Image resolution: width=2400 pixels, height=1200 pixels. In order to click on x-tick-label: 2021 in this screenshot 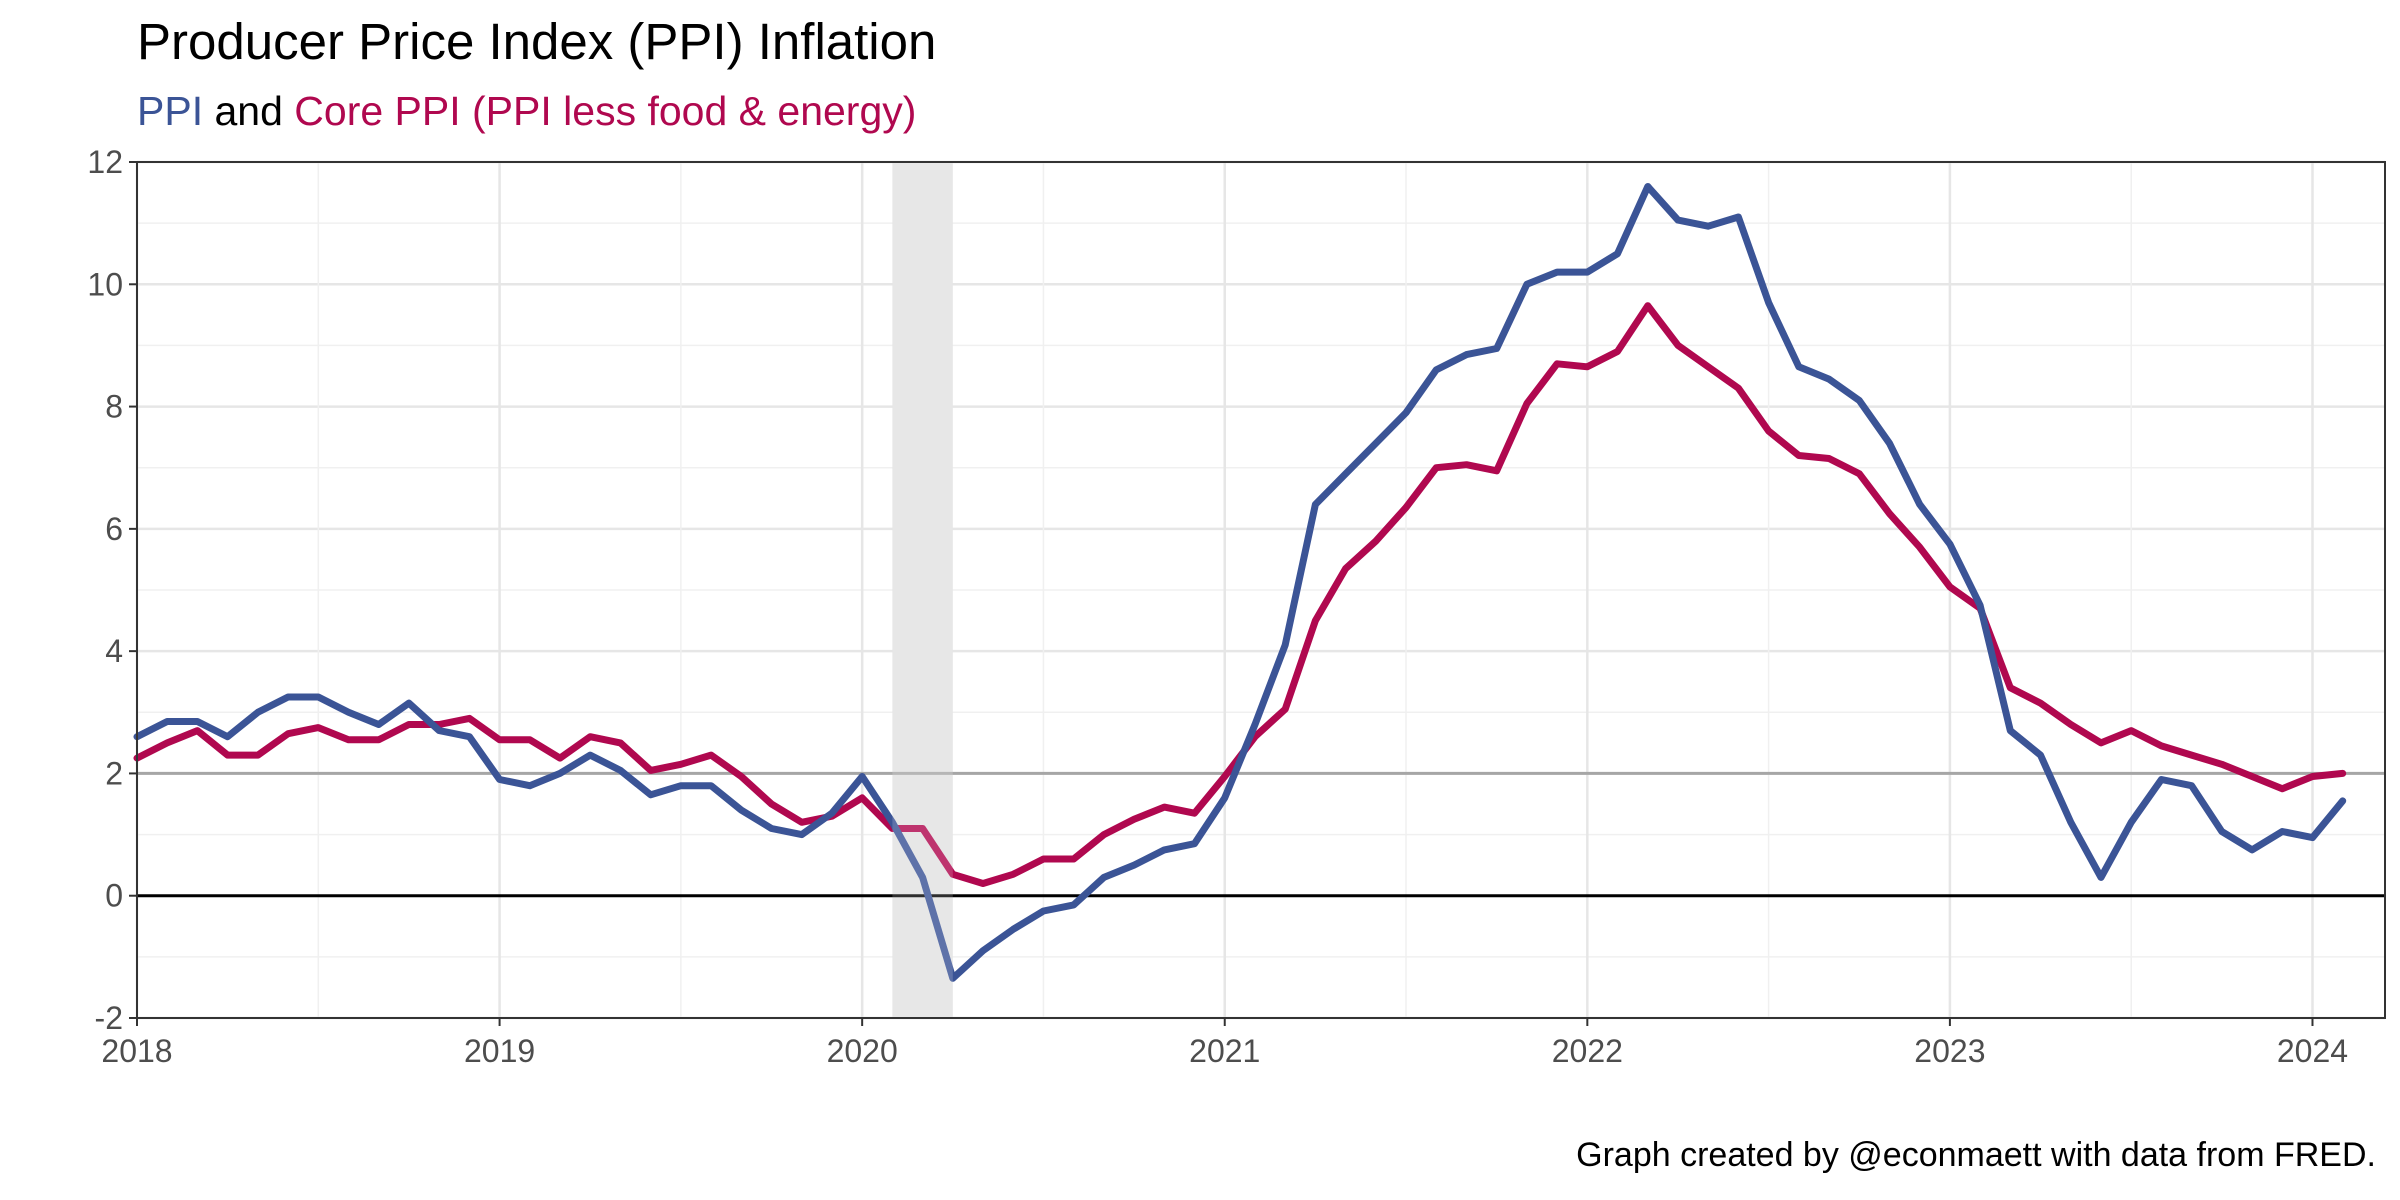, I will do `click(1224, 1051)`.